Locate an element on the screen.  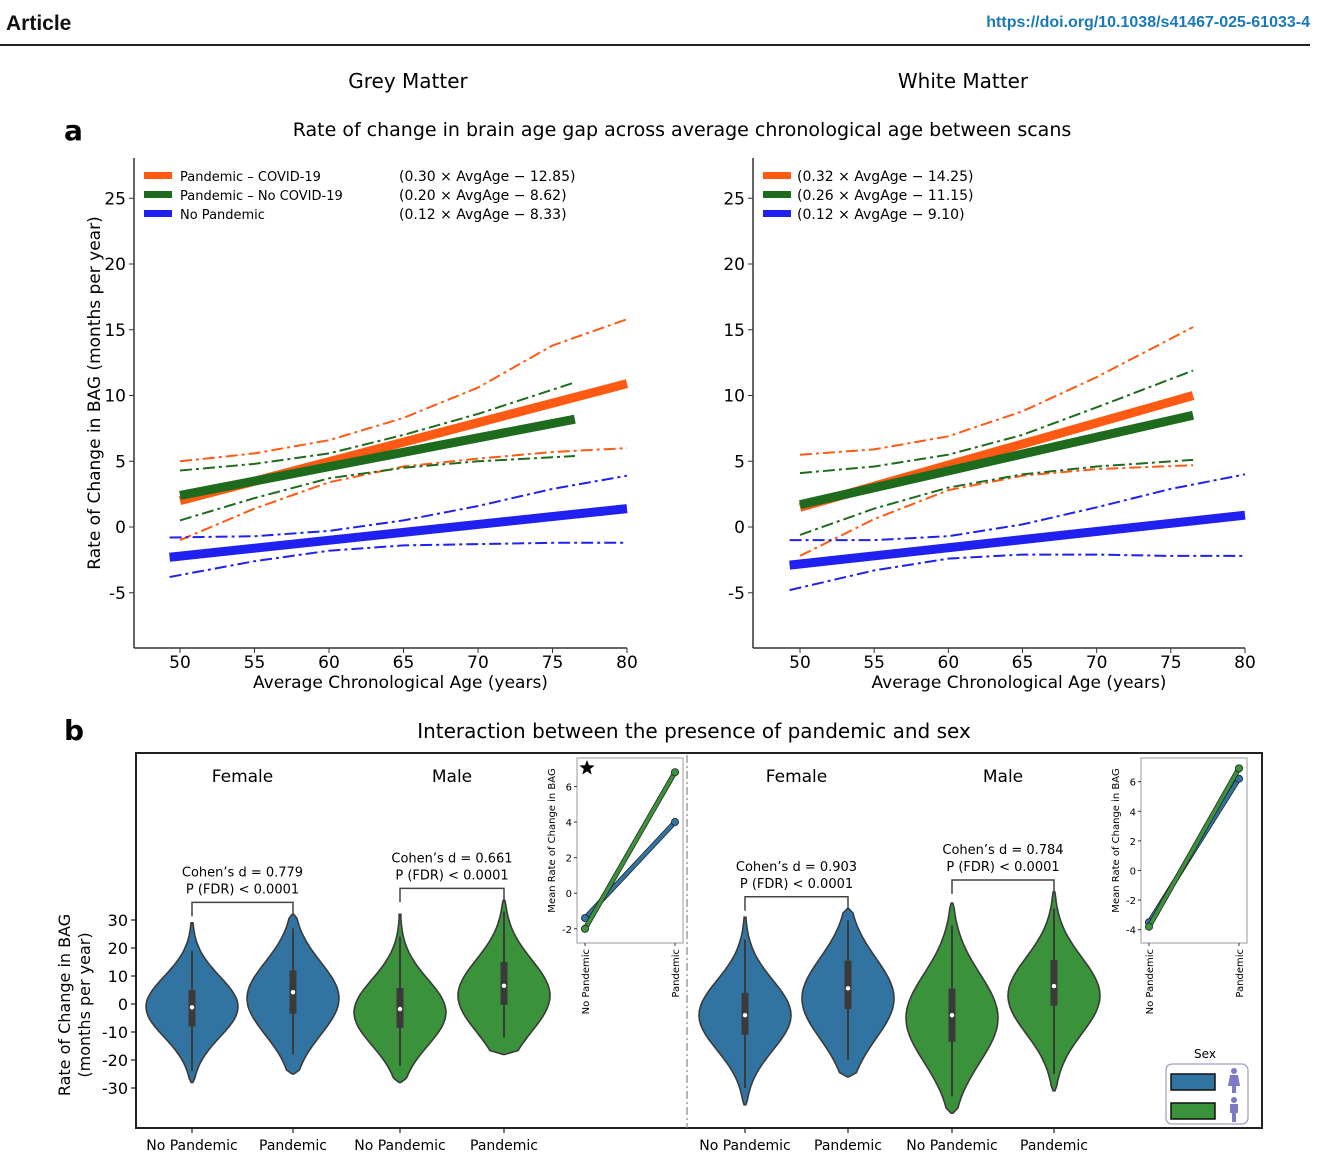
y-tick-label: -30 is located at coordinates (115, 1088).